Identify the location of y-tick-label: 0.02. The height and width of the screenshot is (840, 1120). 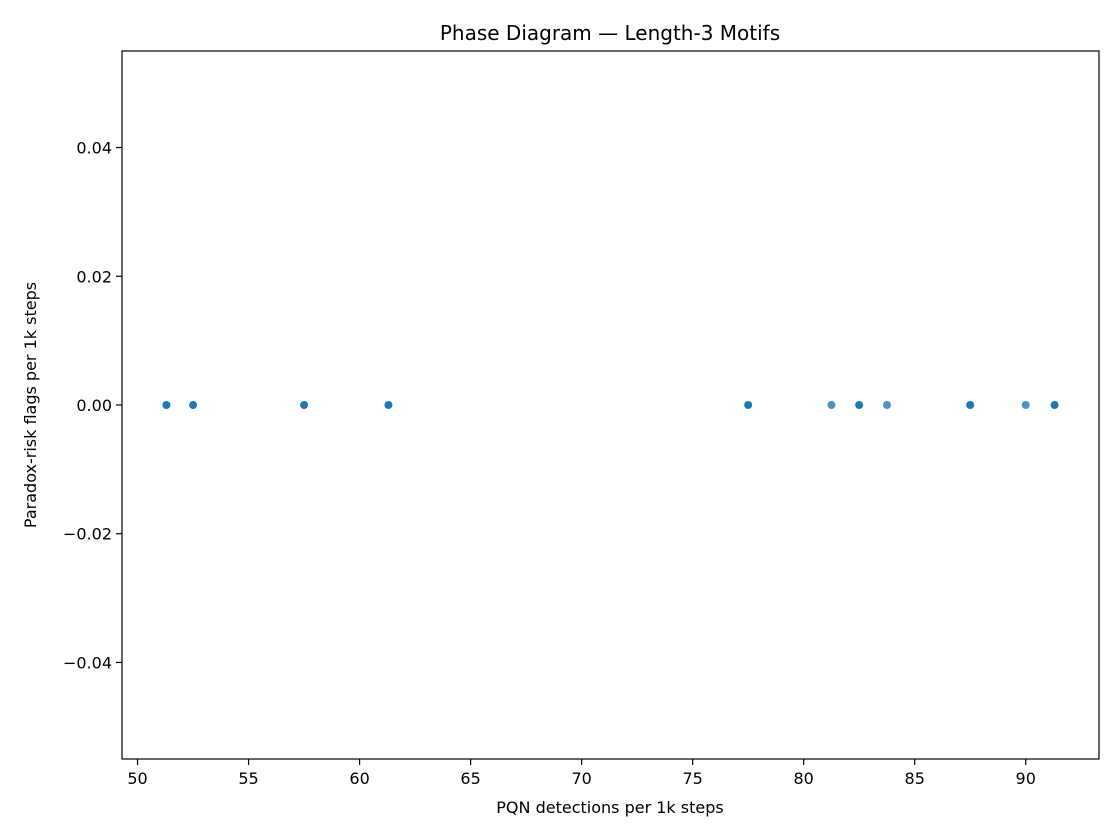
(94, 276).